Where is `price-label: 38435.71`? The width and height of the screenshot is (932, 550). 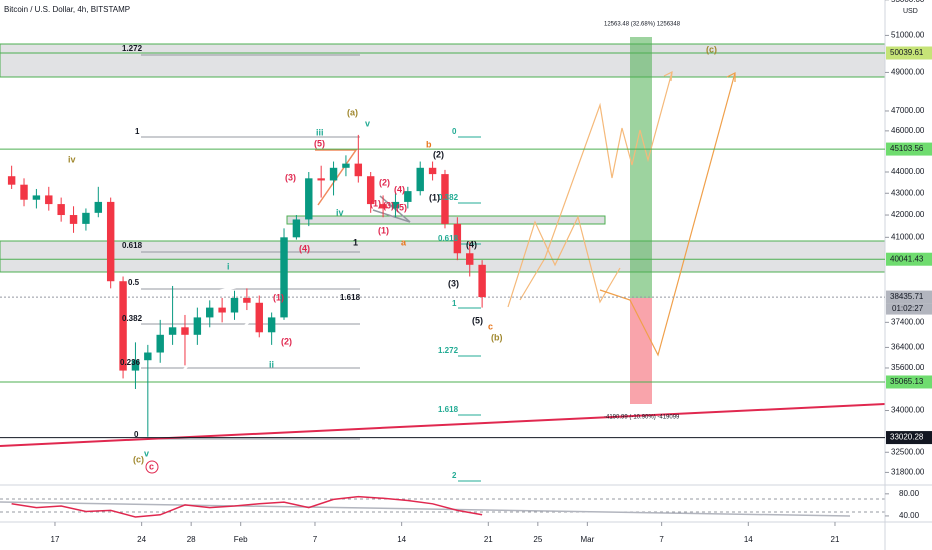
price-label: 38435.71 is located at coordinates (907, 296).